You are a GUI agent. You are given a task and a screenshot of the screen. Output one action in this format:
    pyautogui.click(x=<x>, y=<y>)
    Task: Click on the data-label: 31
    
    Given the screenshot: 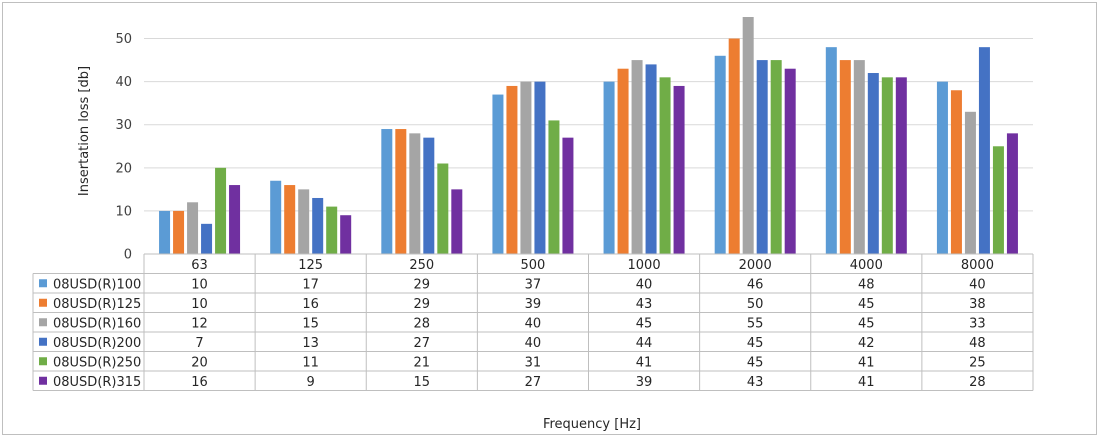 What is the action you would take?
    pyautogui.click(x=533, y=362)
    